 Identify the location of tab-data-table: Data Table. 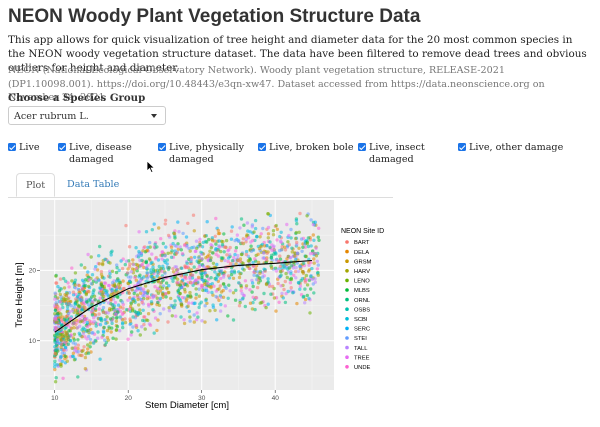
(93, 184).